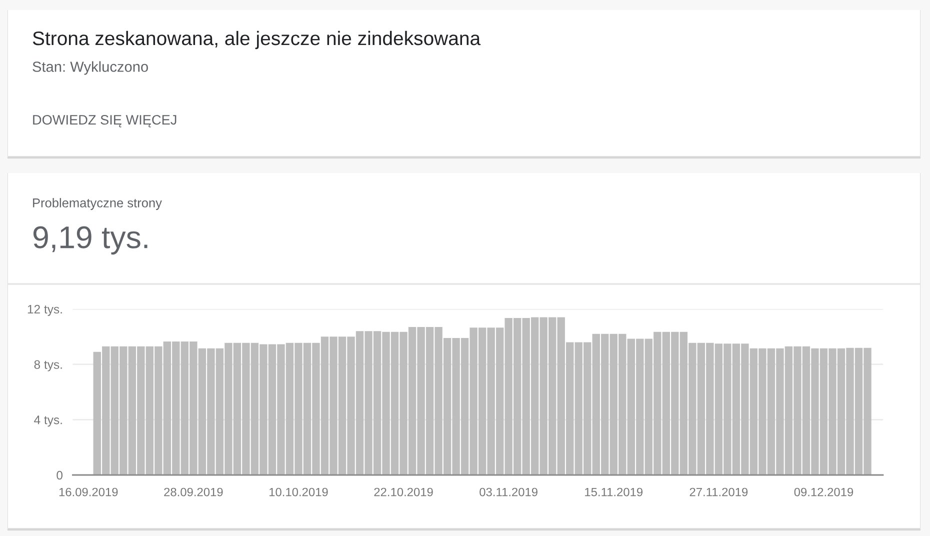 Image resolution: width=930 pixels, height=536 pixels. What do you see at coordinates (719, 492) in the screenshot?
I see `x-tick-label: 27.11.2019` at bounding box center [719, 492].